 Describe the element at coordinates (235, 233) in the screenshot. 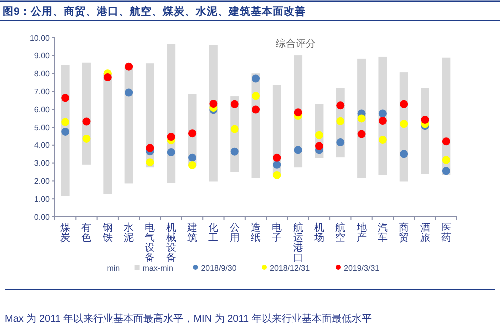

I see `x-tick-label: 公用` at that location.